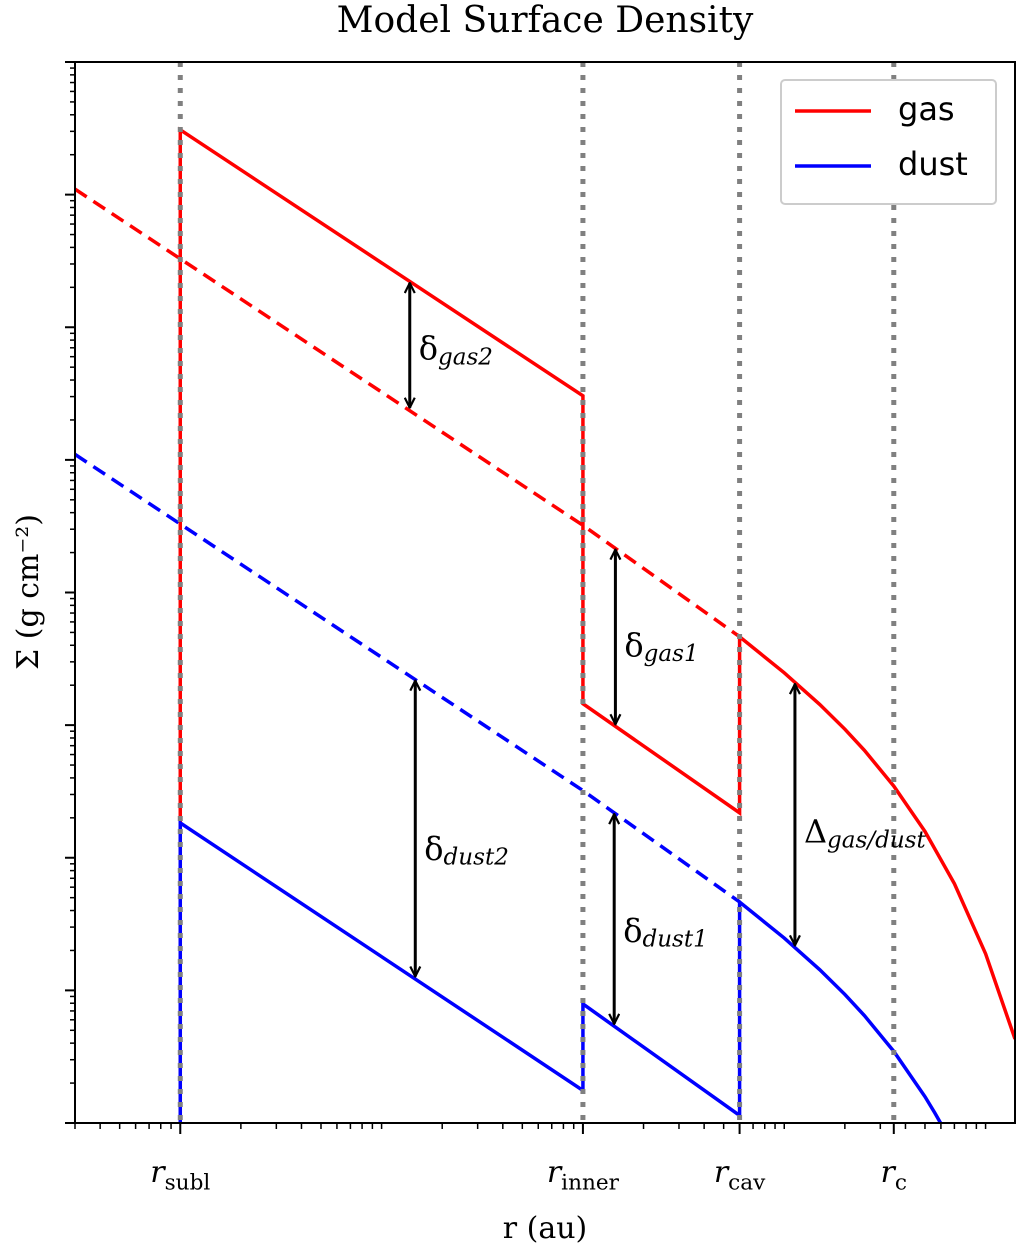 The height and width of the screenshot is (1246, 1017). Describe the element at coordinates (665, 932) in the screenshot. I see `annotation-label: δdust1` at that location.